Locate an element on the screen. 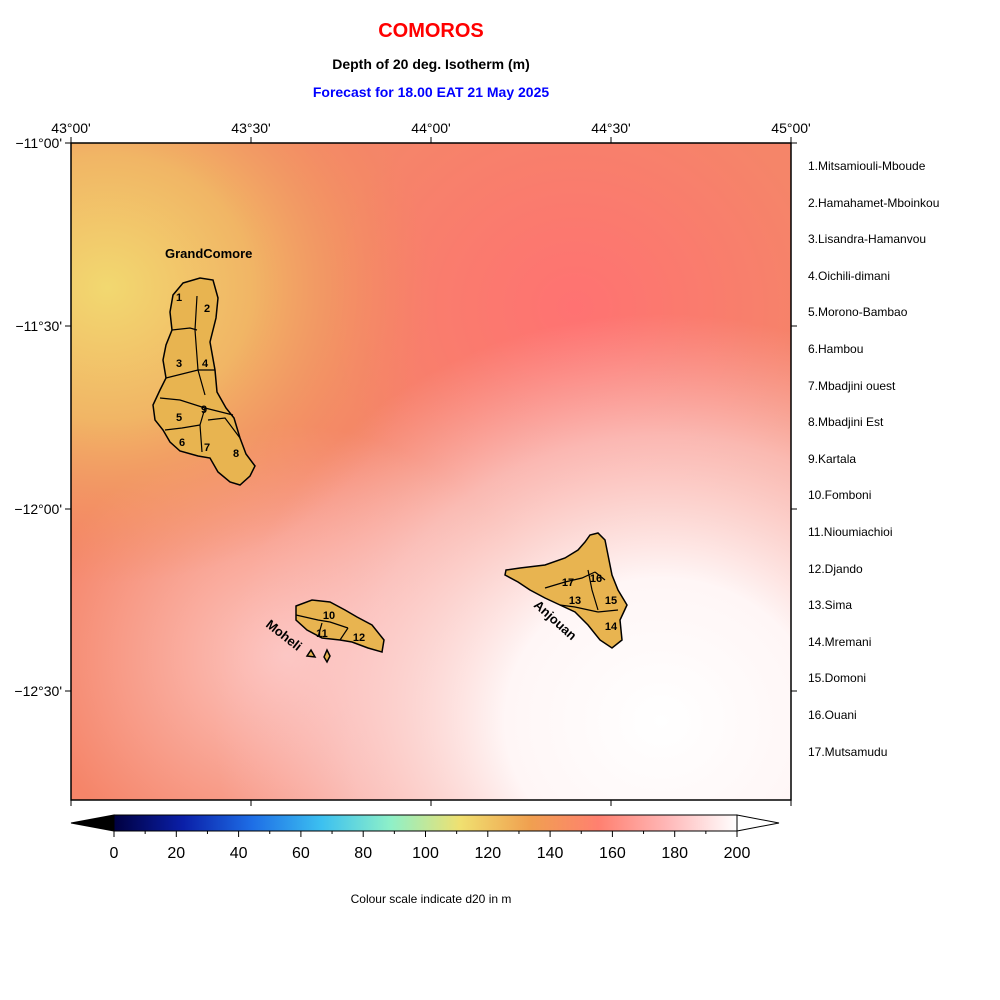  legend-item: 1.Mitsamiouli-Mboude is located at coordinates (867, 166).